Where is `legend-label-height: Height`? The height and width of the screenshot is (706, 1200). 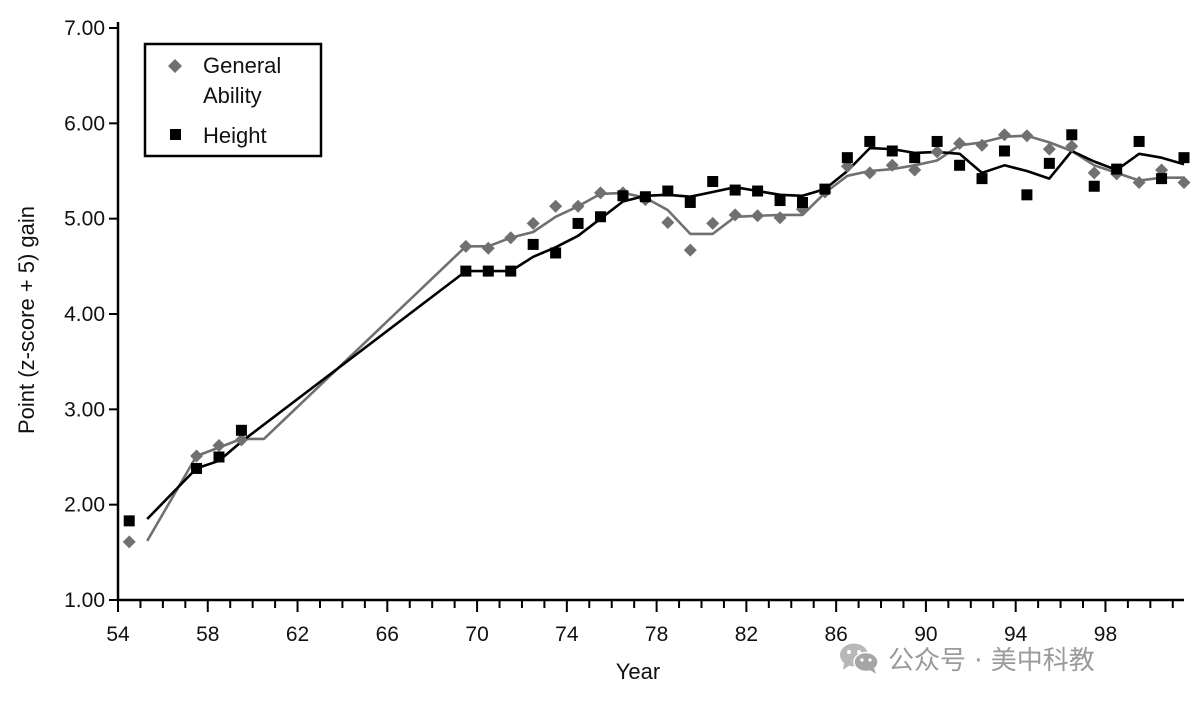 legend-label-height: Height is located at coordinates (235, 135).